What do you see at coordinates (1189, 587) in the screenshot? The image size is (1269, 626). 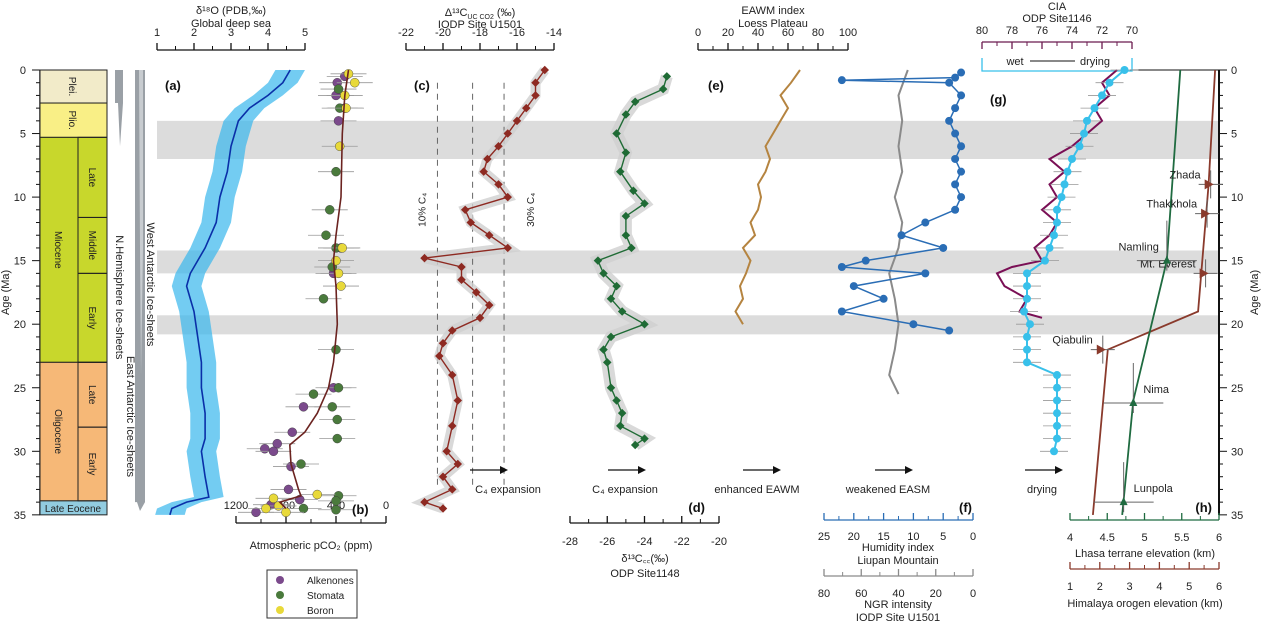 I see `axis-tick-label: 5` at bounding box center [1189, 587].